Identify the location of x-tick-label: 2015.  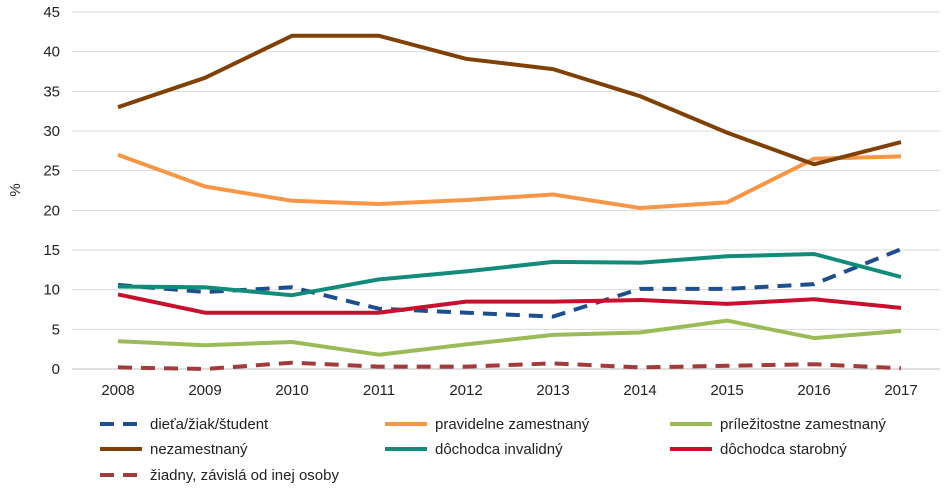
(726, 390).